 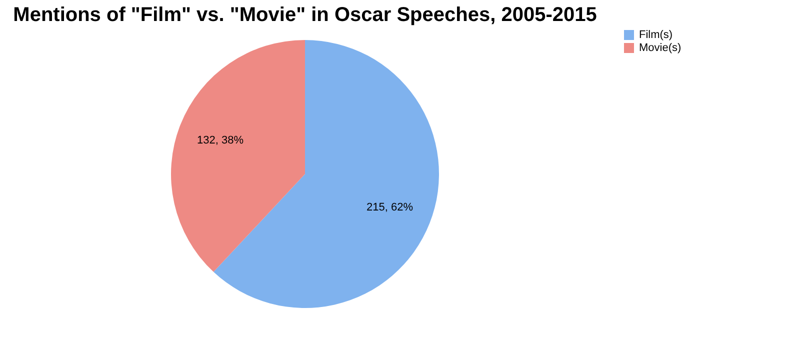 What do you see at coordinates (390, 207) in the screenshot?
I see `data-label: 215, 62%` at bounding box center [390, 207].